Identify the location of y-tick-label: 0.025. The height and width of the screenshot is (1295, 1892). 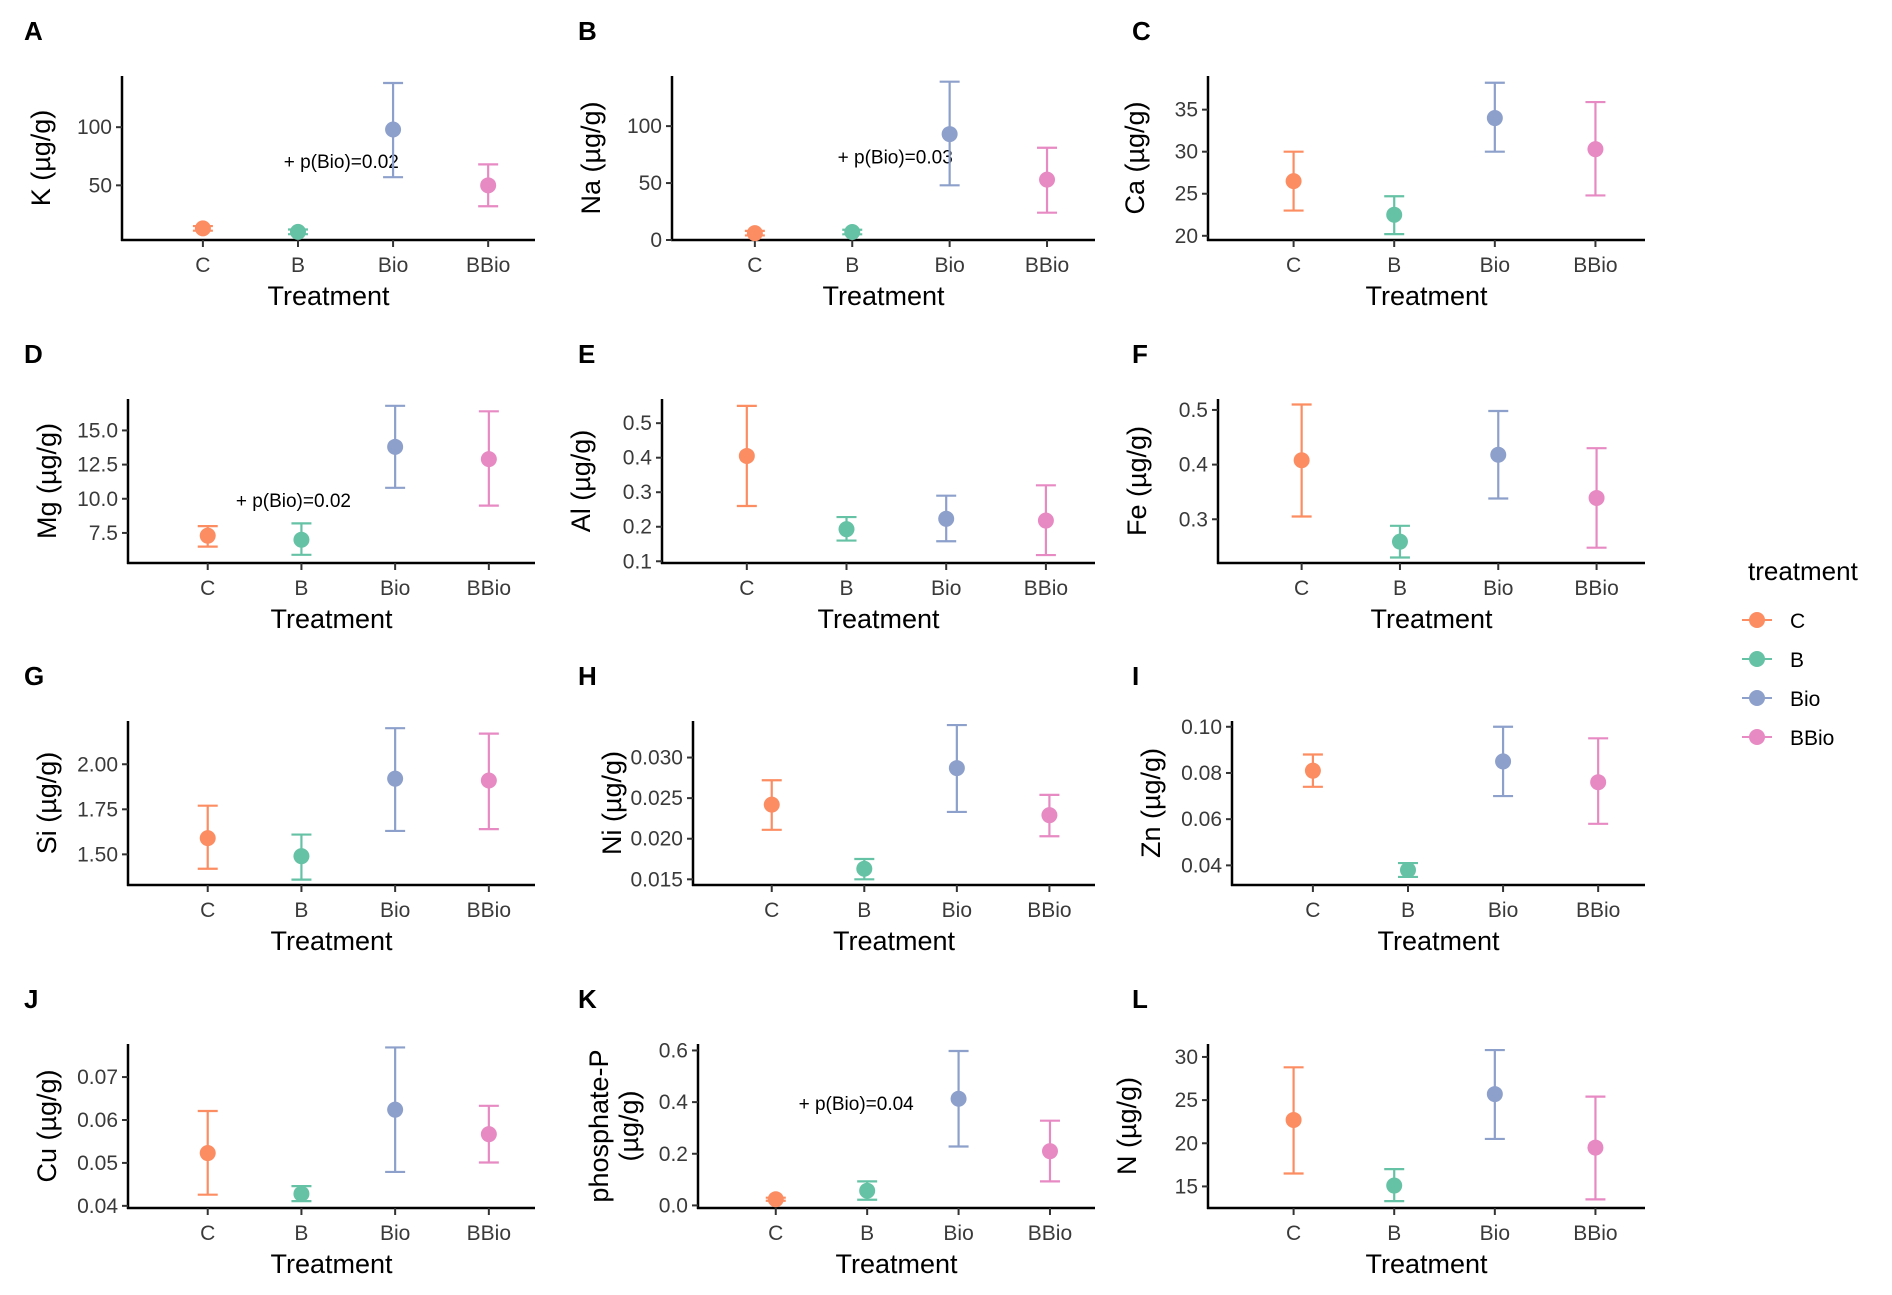
(656, 798).